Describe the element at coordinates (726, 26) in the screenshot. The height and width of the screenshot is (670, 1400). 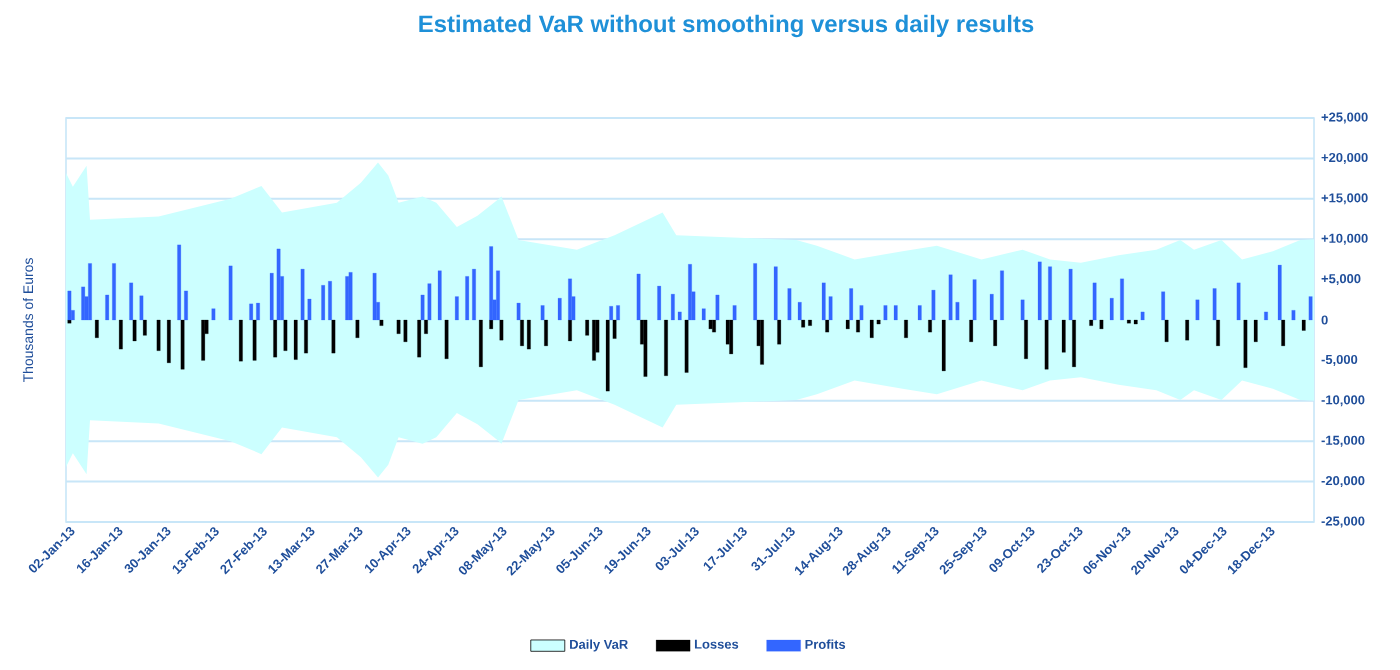
I see `chart-title: Estimated VaR without smoothing versus daily results` at that location.